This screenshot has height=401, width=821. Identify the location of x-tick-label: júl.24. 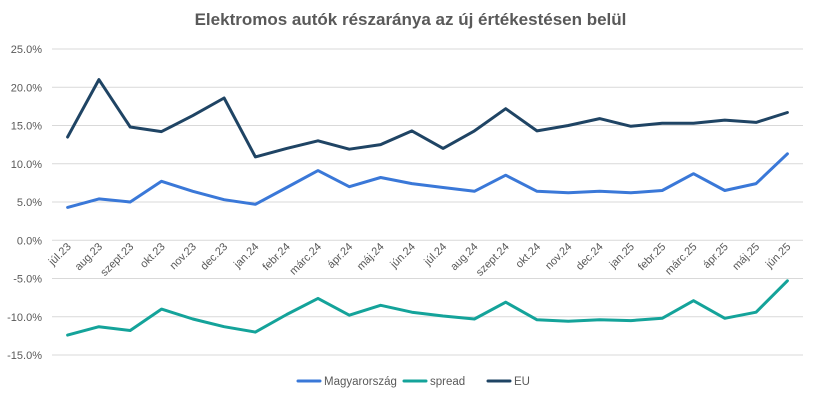
(435, 255).